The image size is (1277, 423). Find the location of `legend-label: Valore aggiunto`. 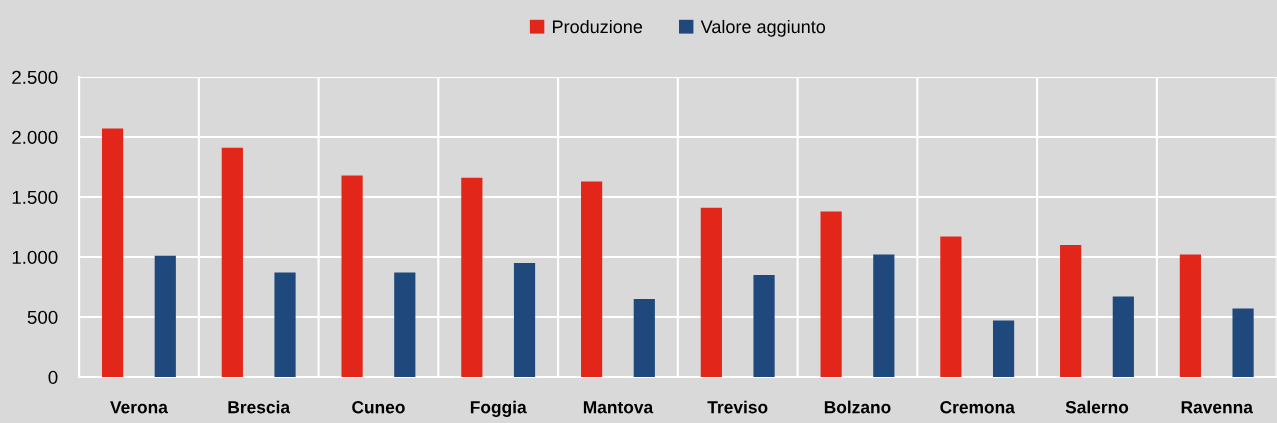

legend-label: Valore aggiunto is located at coordinates (763, 28).